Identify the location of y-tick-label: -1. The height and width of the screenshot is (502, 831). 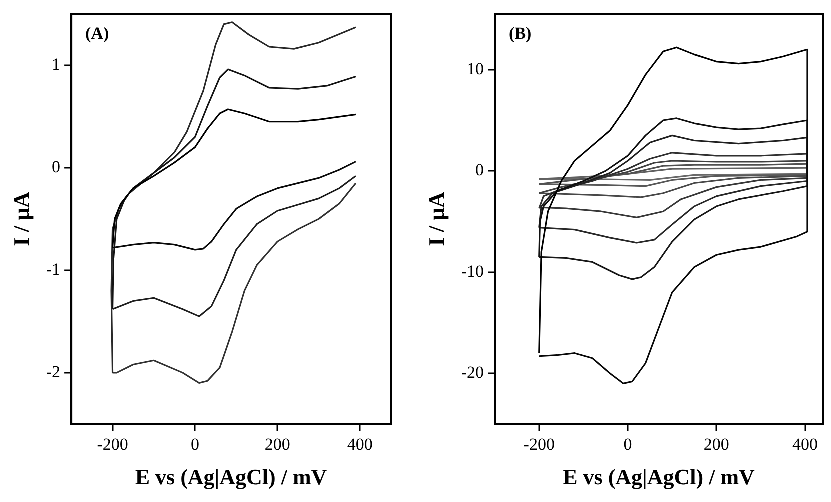
(53, 269).